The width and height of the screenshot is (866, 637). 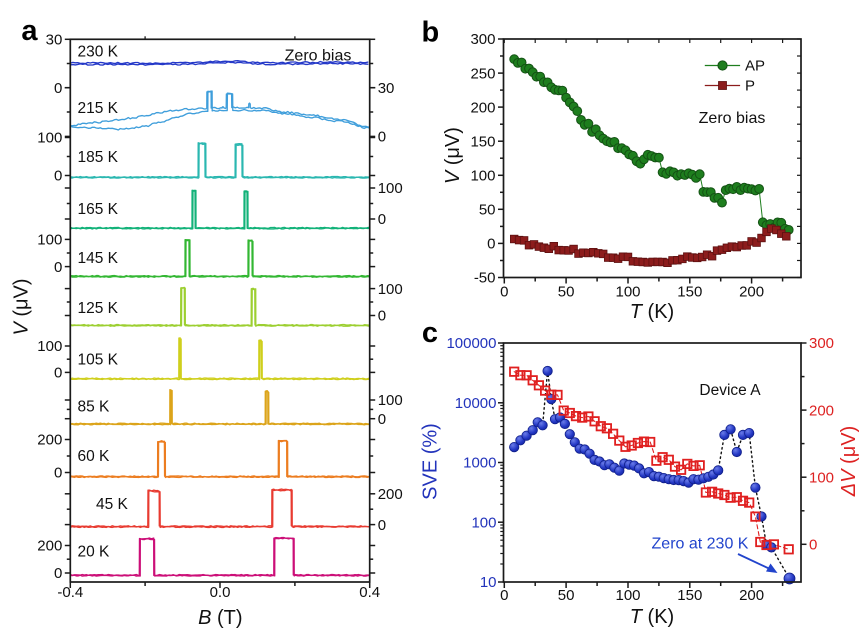 I want to click on svg-text: AP, so click(x=755, y=66).